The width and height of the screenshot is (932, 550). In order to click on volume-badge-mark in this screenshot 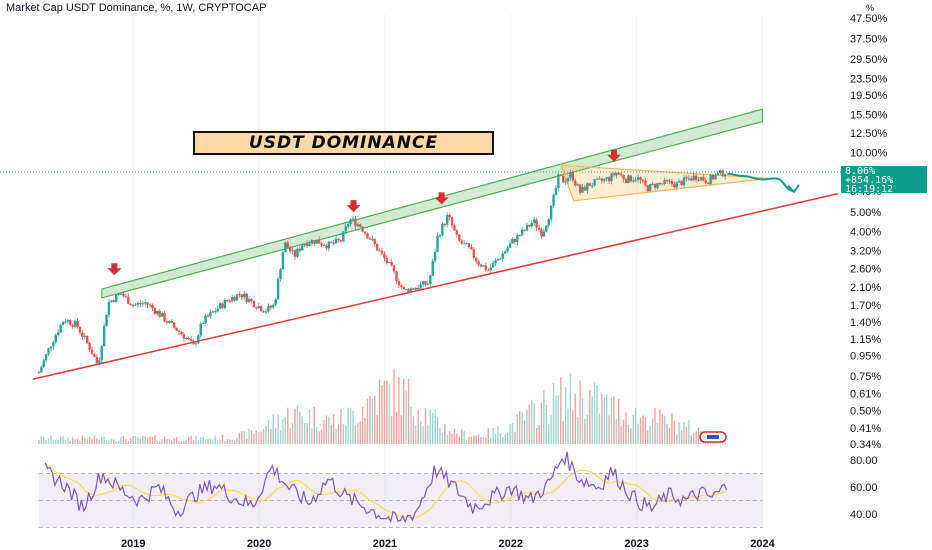, I will do `click(713, 437)`.